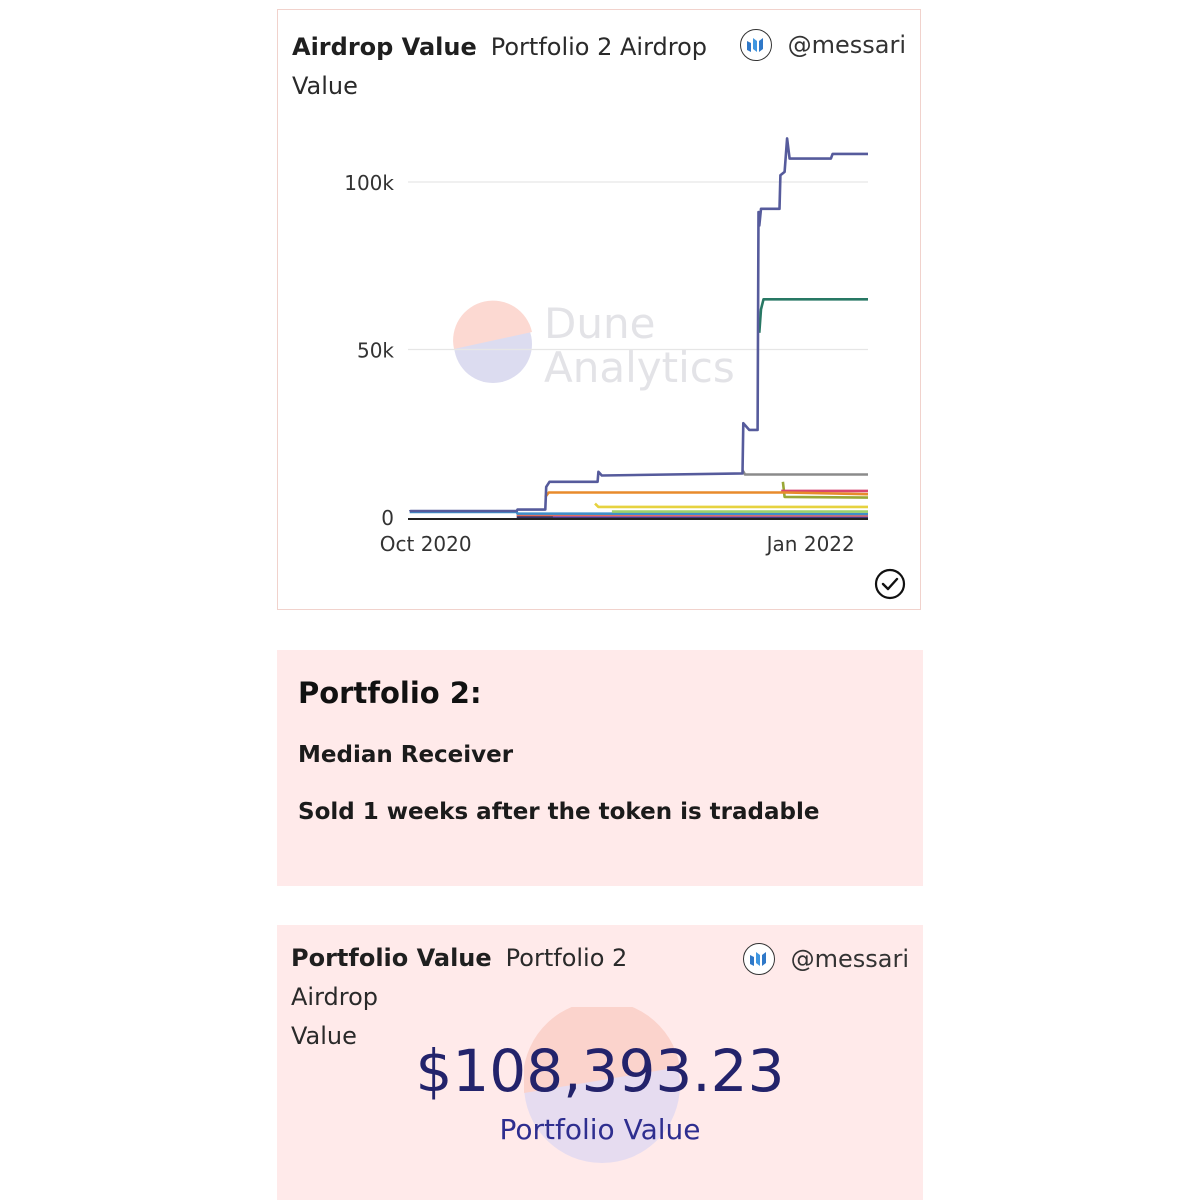  I want to click on card-title: Airdrop Value, so click(384, 47).